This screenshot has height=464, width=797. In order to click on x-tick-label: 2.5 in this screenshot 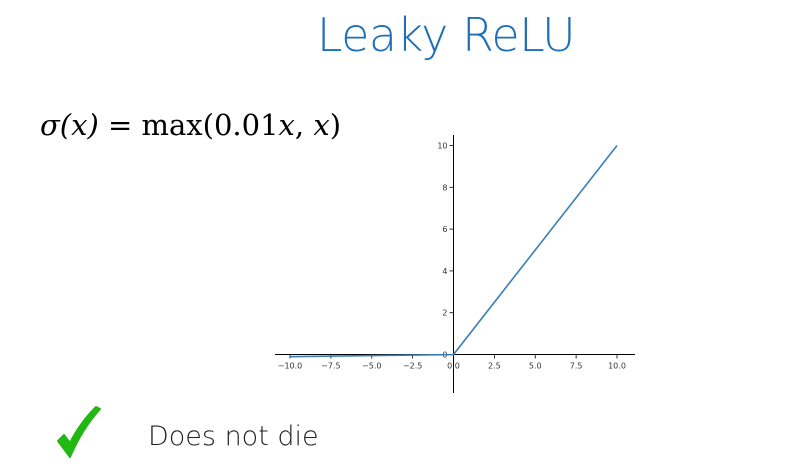, I will do `click(494, 366)`.